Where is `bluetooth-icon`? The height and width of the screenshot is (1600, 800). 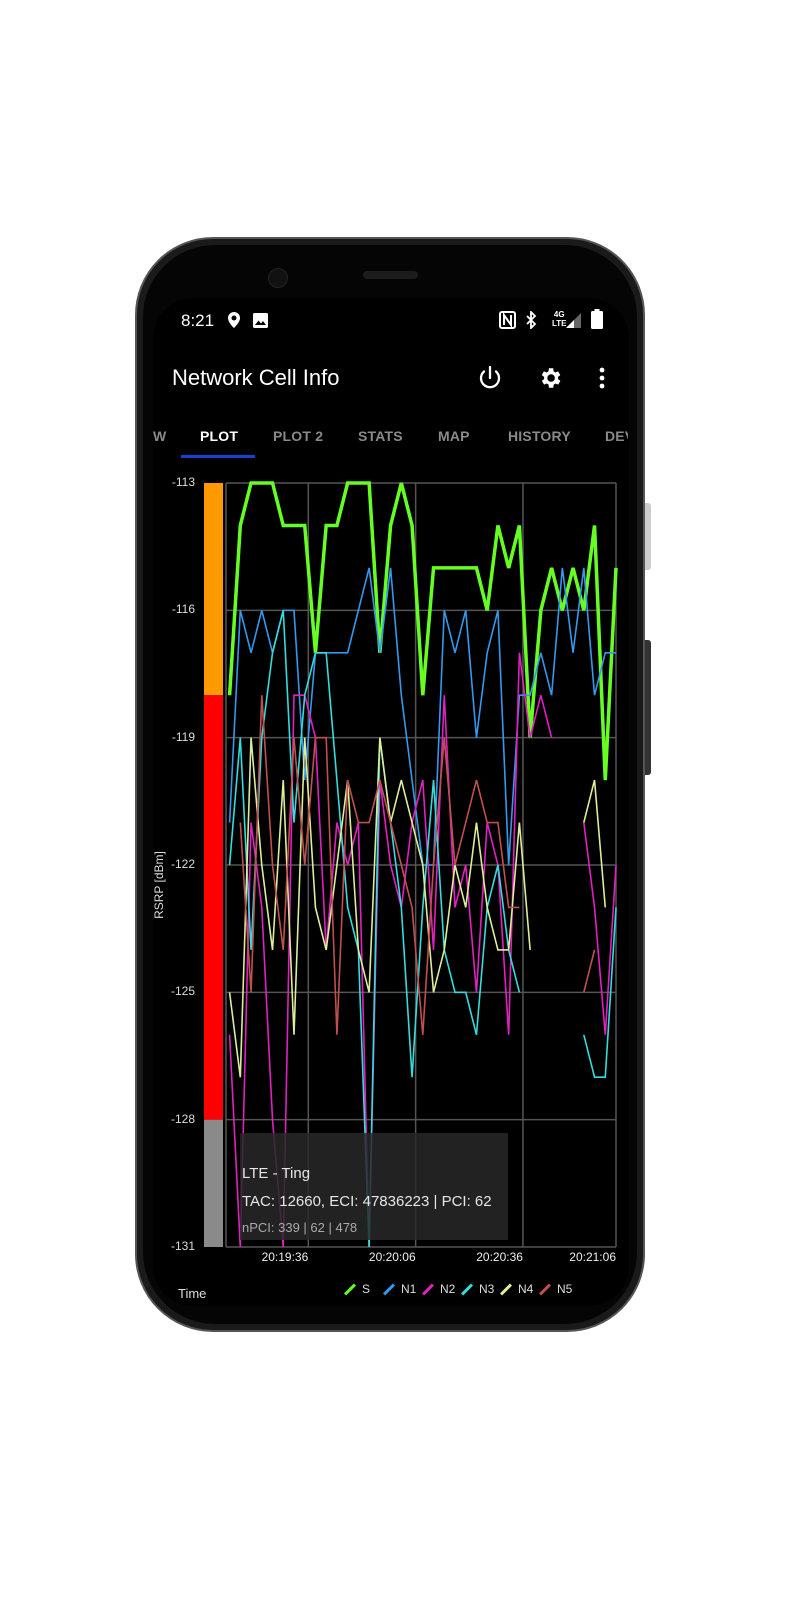 bluetooth-icon is located at coordinates (531, 320).